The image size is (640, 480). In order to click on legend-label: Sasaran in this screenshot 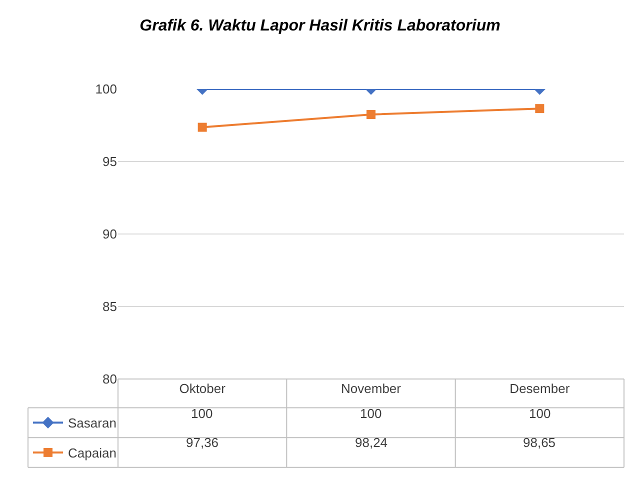, I will do `click(92, 423)`.